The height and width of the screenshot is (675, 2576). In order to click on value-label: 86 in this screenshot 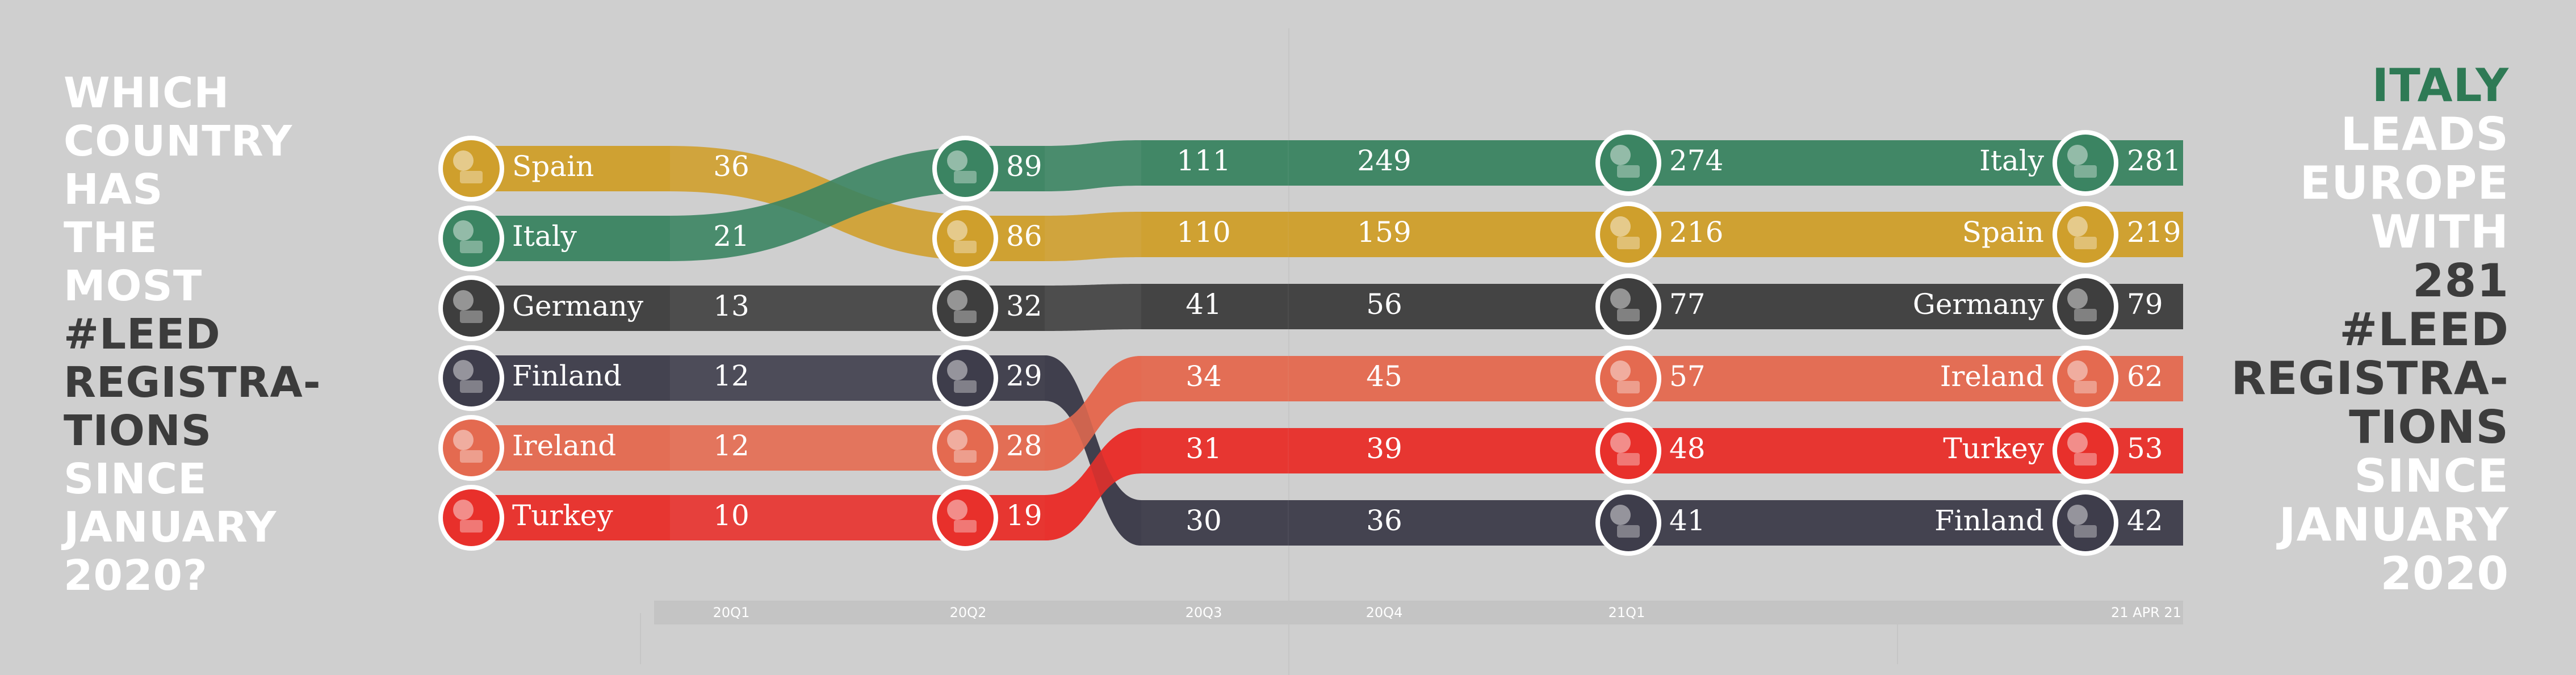, I will do `click(1024, 236)`.